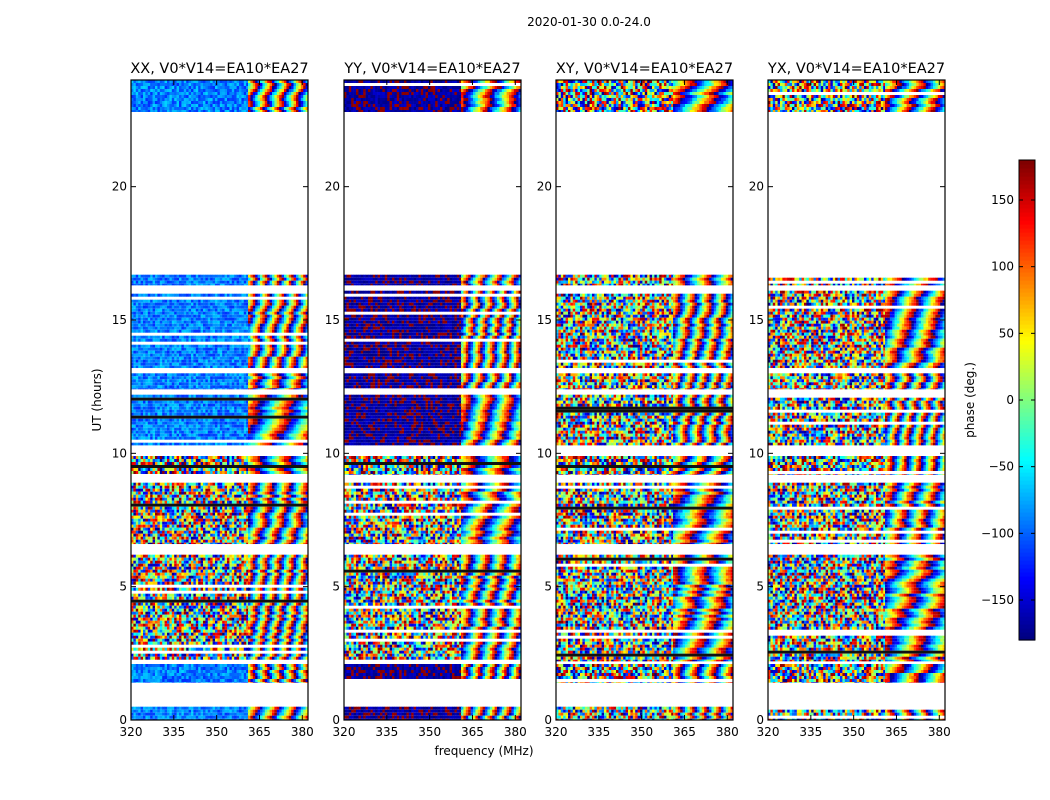  What do you see at coordinates (997, 600) in the screenshot?
I see `colorbar-tick-label: −150` at bounding box center [997, 600].